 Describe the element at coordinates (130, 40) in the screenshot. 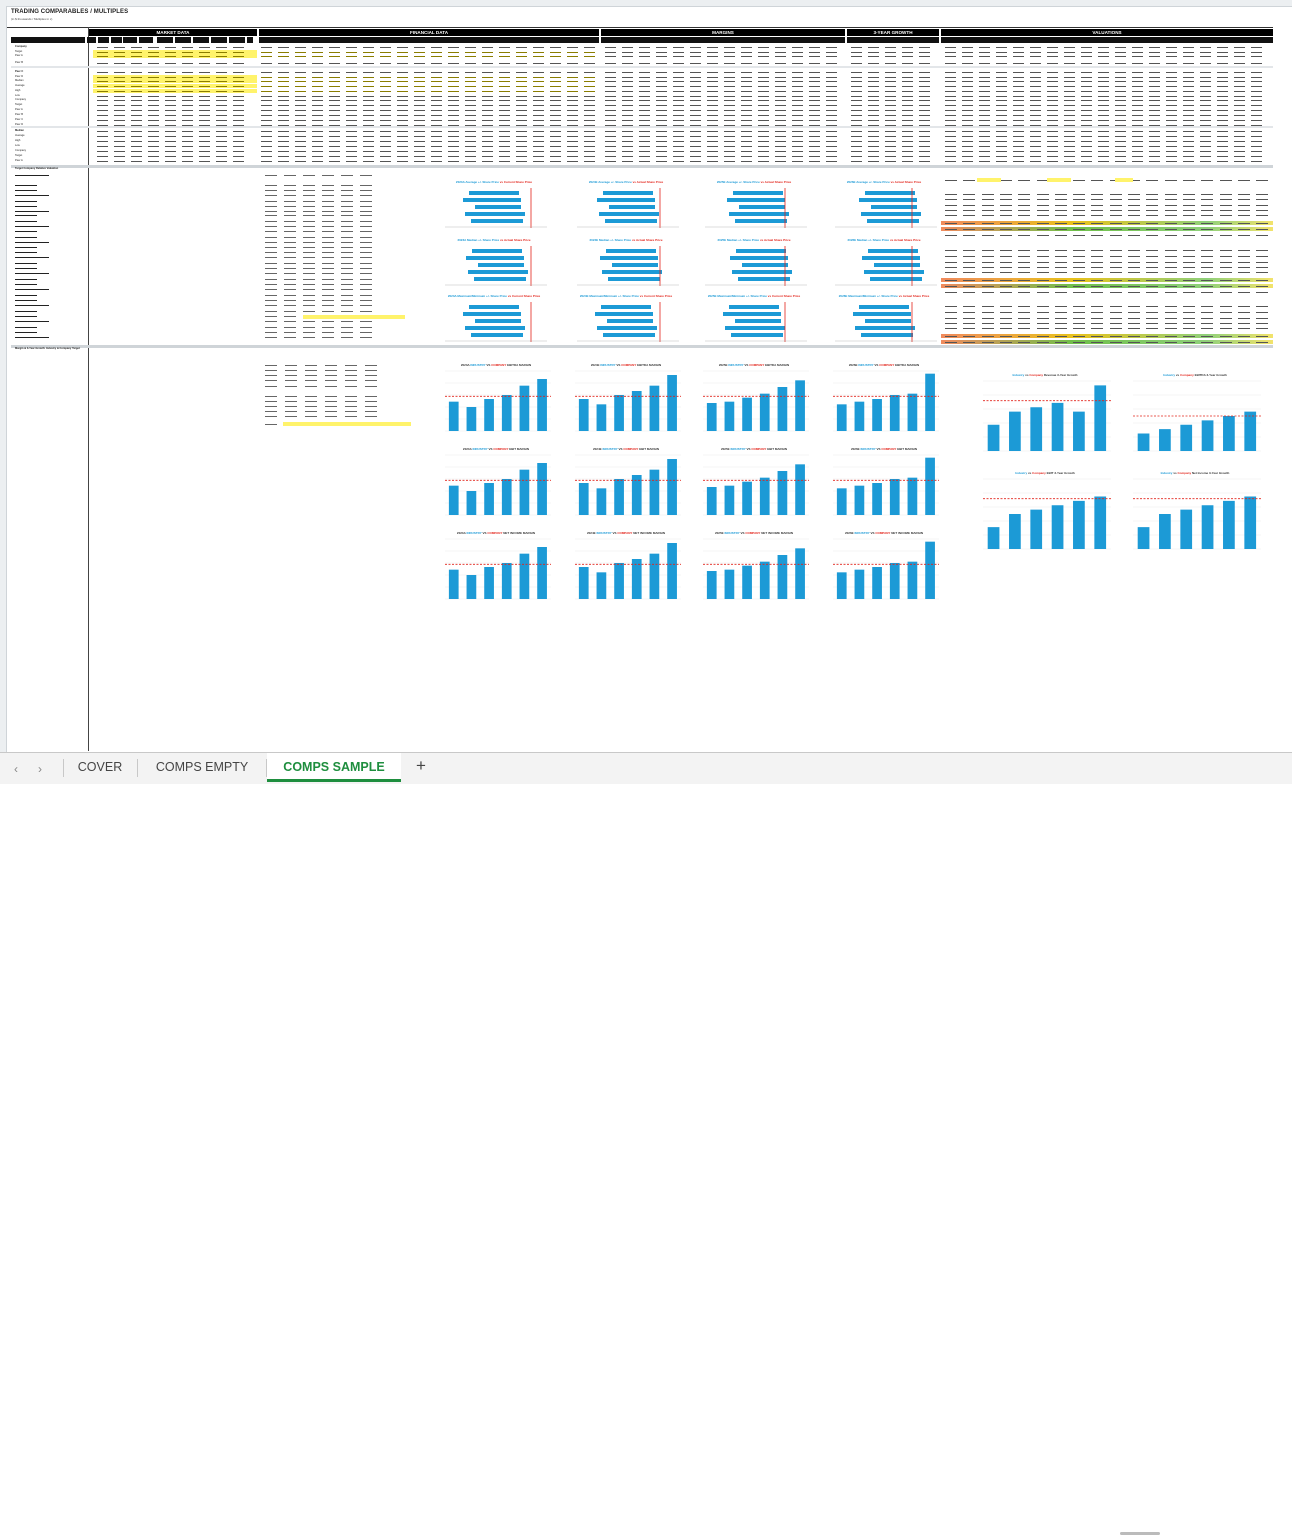

I see `column-heading-cell` at that location.